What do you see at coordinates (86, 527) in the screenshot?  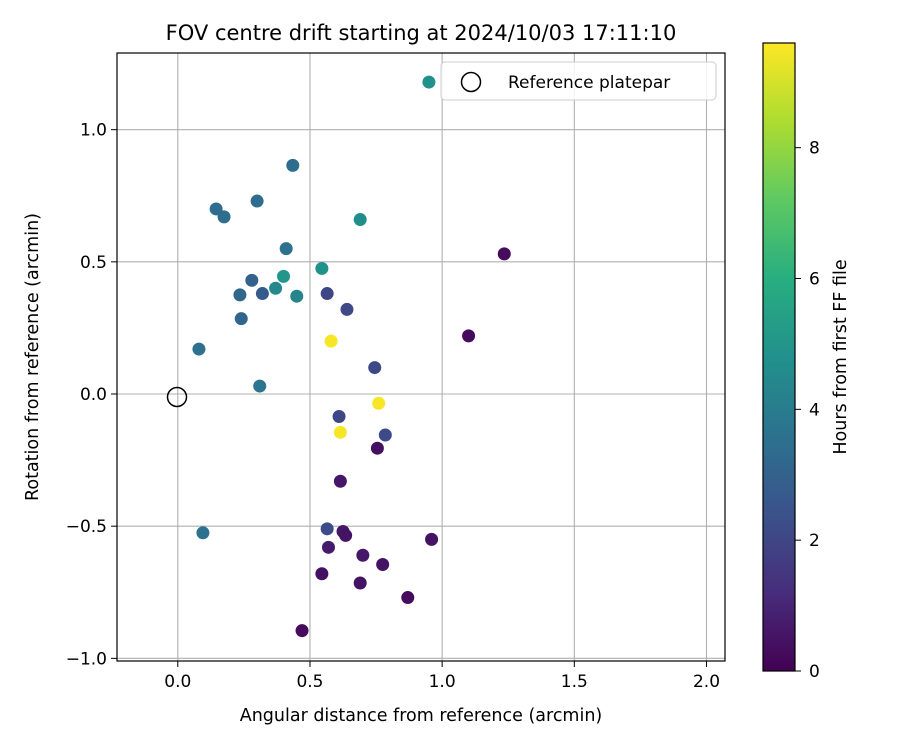 I see `y-tick-label: −0.5` at bounding box center [86, 527].